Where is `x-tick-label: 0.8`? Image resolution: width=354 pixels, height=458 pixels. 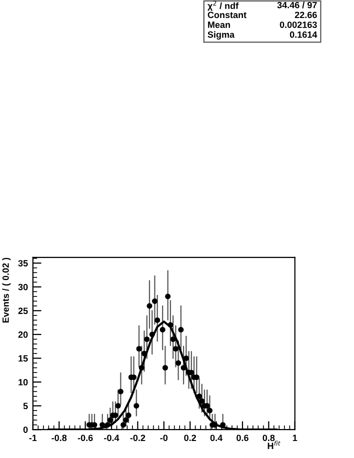 x-tick-label: 0.8 is located at coordinates (268, 438).